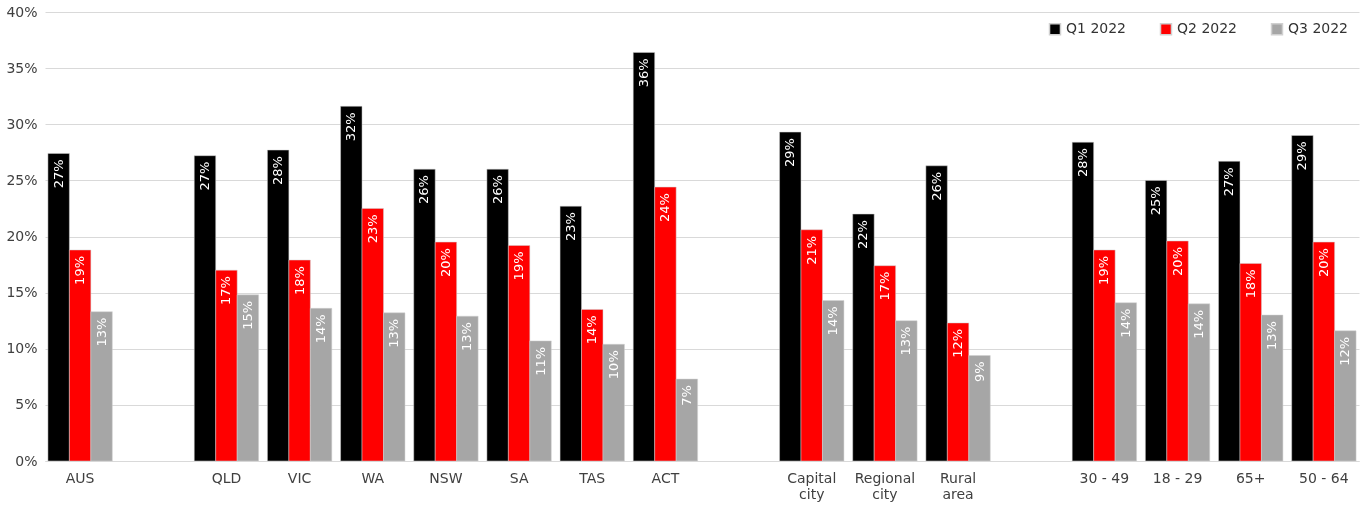  I want to click on y-tick-label: 35%, so click(22, 67).